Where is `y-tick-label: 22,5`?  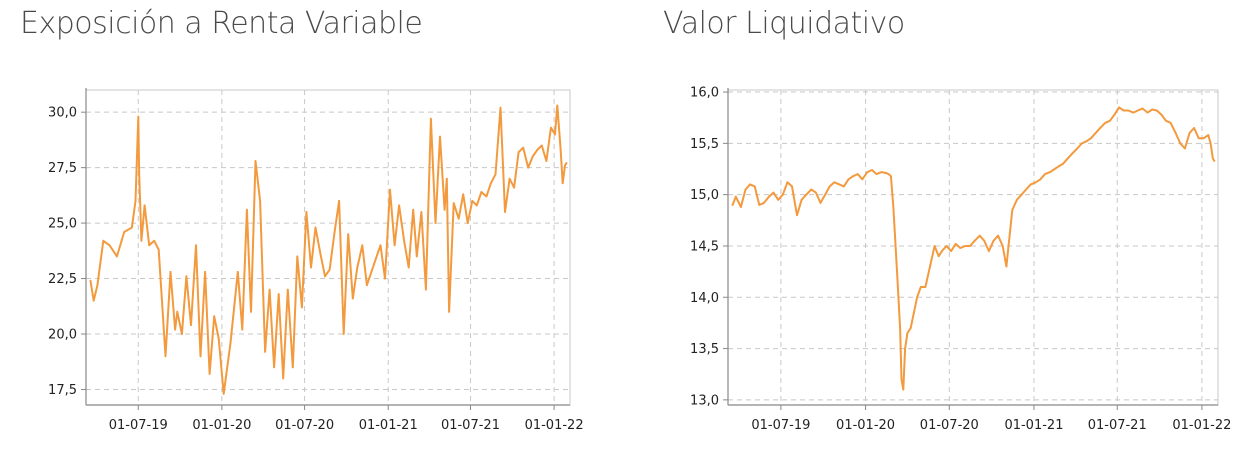 y-tick-label: 22,5 is located at coordinates (62, 279).